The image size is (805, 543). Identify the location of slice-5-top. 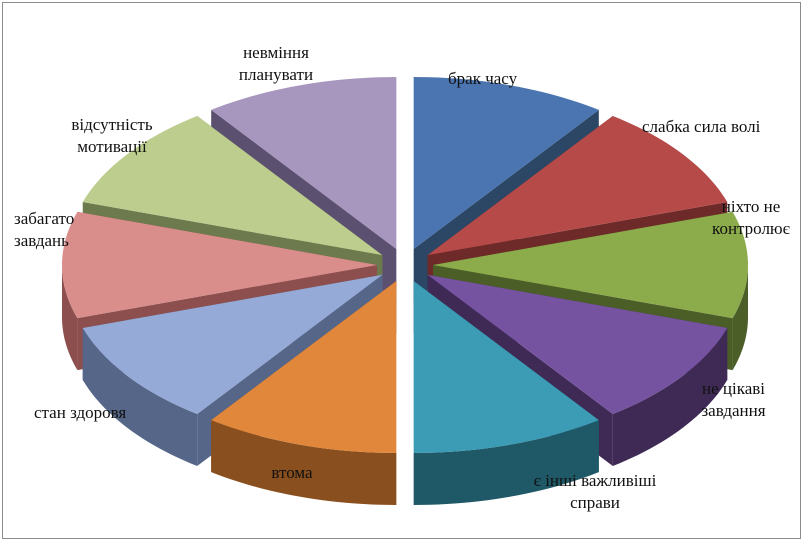
(304, 366).